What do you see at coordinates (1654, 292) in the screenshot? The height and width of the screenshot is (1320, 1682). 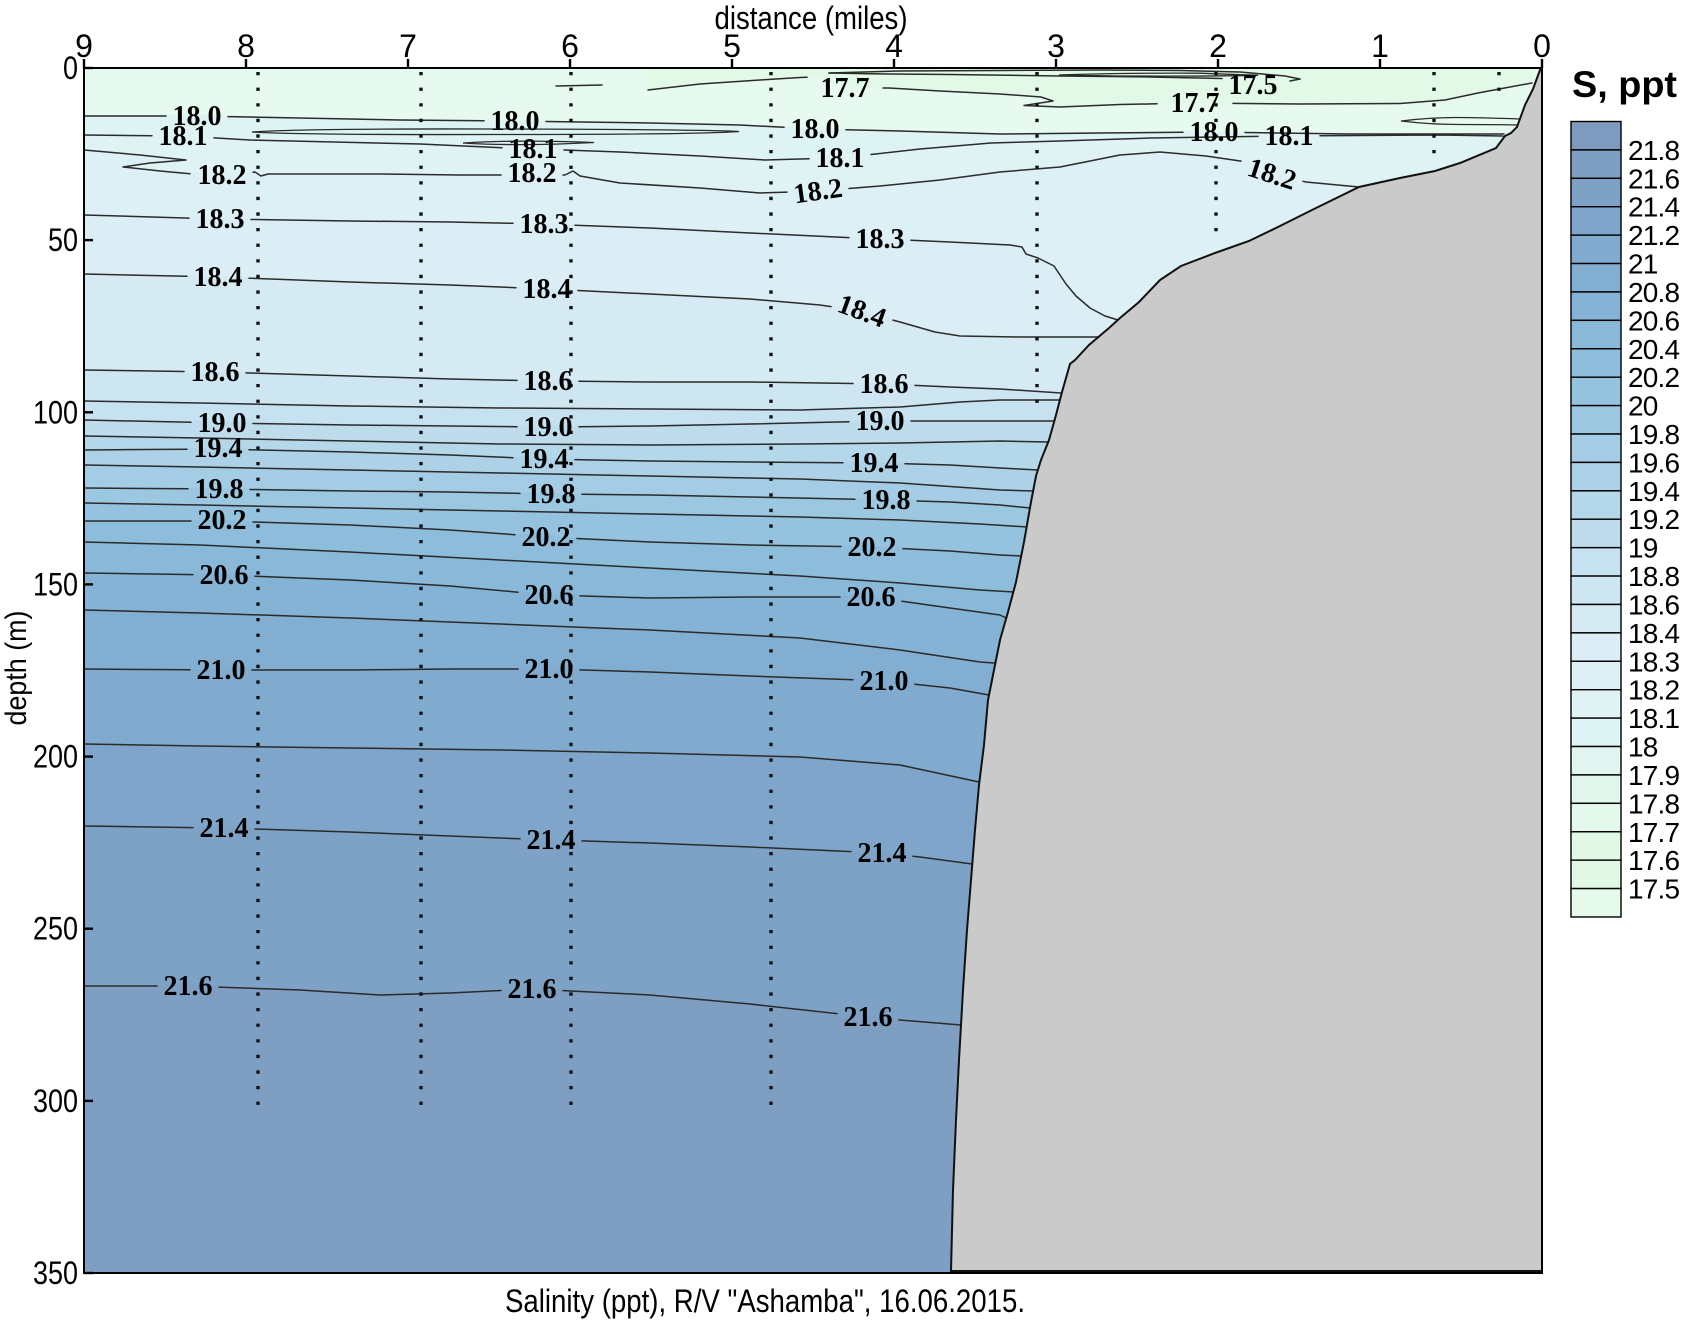 I see `svg-text: 20.8` at bounding box center [1654, 292].